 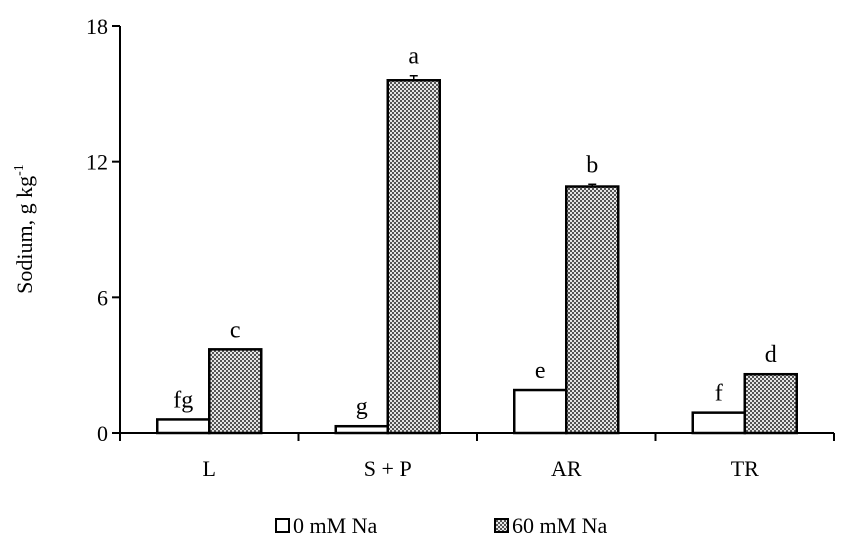 What do you see at coordinates (362, 407) in the screenshot?
I see `significance-letter: g` at bounding box center [362, 407].